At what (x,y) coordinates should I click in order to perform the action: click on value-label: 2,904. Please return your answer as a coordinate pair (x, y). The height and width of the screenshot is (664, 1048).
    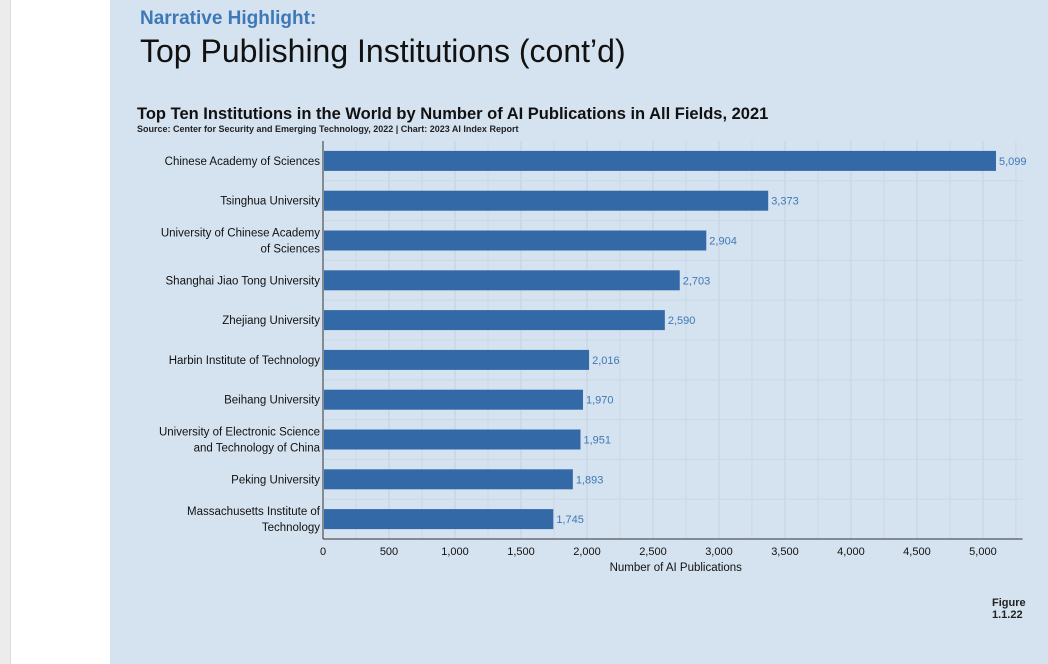
    Looking at the image, I should click on (723, 242).